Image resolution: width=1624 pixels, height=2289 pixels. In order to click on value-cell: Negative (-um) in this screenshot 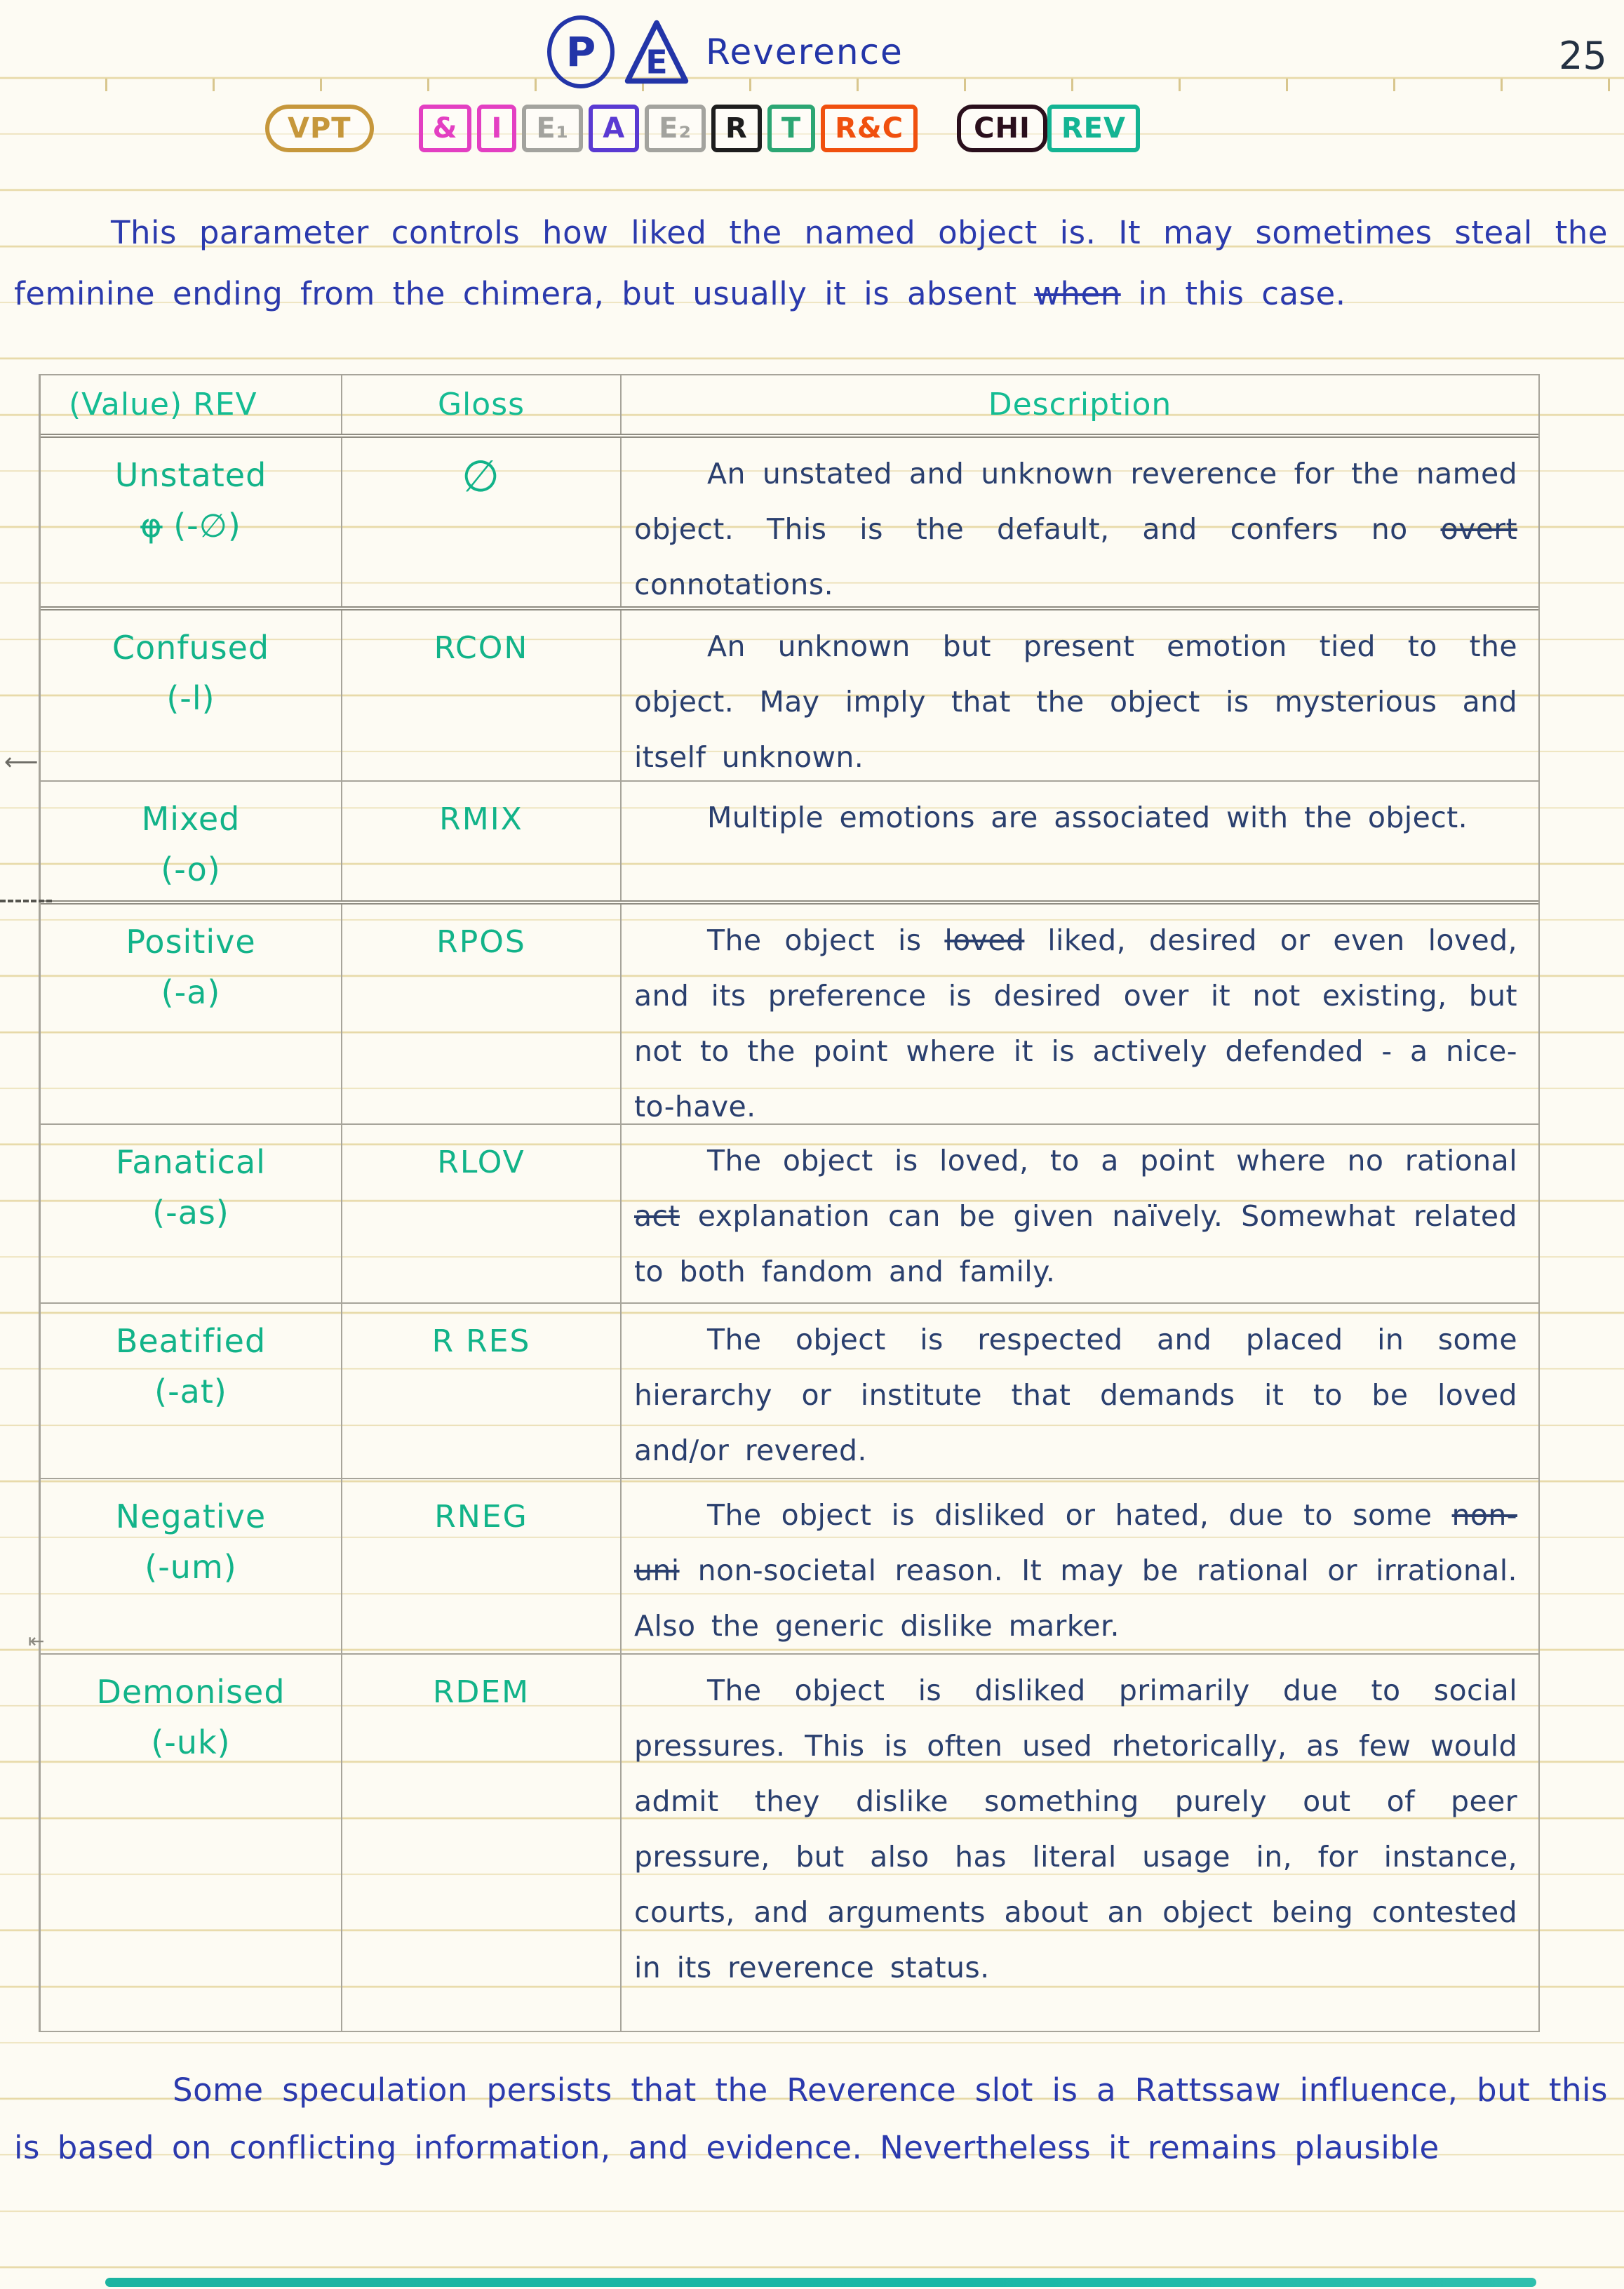, I will do `click(191, 1566)`.